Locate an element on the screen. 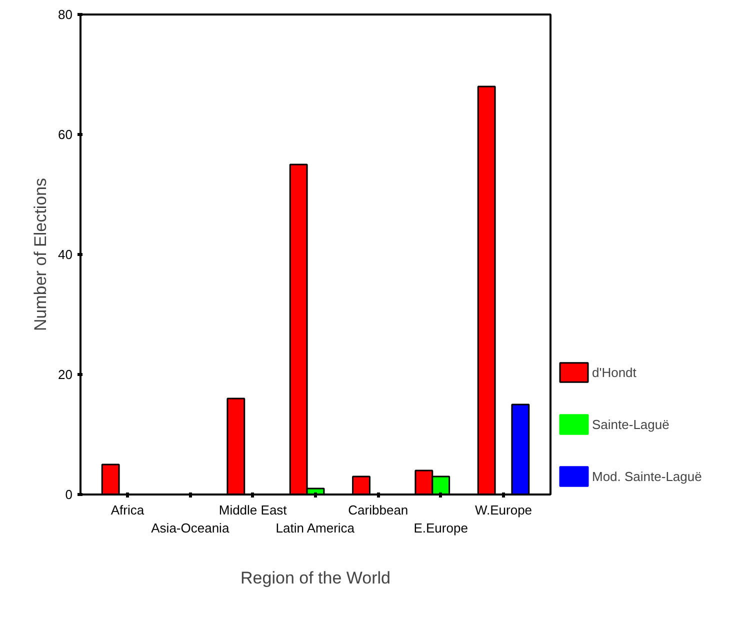 The image size is (745, 630). x-tick-label: Caribbean is located at coordinates (378, 510).